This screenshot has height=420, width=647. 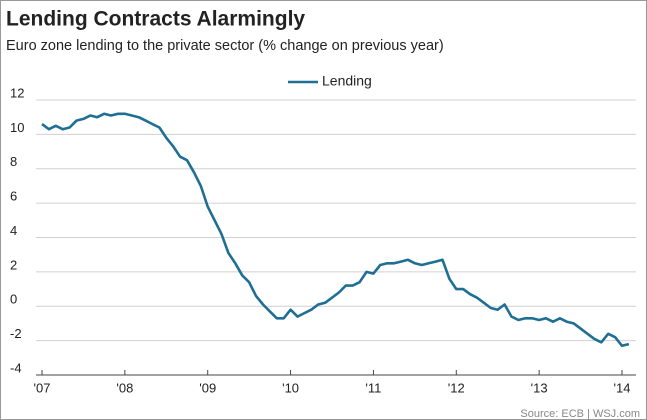 I want to click on y-tick-label: 0, so click(x=13, y=299).